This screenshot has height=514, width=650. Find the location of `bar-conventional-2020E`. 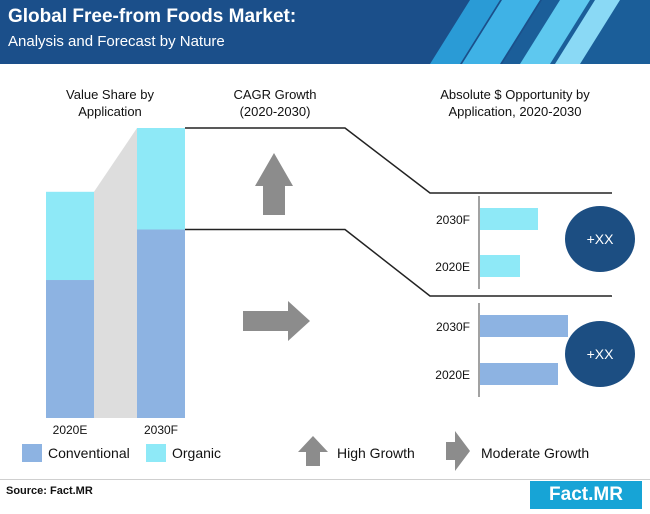

bar-conventional-2020E is located at coordinates (70, 349).